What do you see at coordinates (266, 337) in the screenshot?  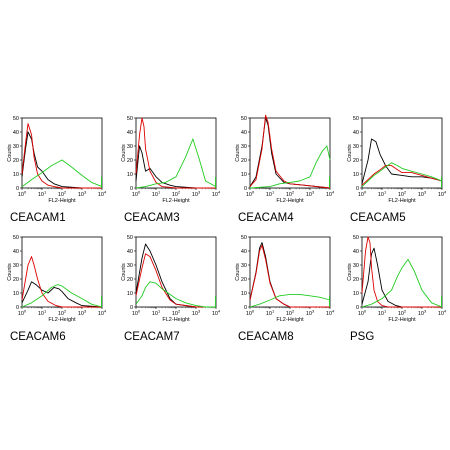 I see `panel-label: CEACAM8` at bounding box center [266, 337].